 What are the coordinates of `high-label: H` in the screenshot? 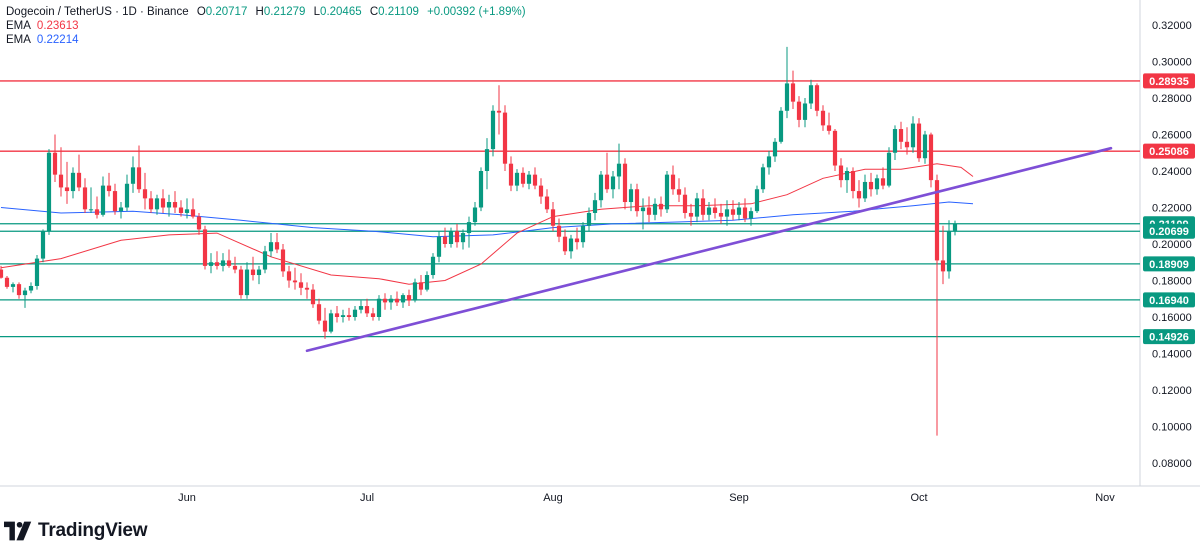 It's located at (259, 12).